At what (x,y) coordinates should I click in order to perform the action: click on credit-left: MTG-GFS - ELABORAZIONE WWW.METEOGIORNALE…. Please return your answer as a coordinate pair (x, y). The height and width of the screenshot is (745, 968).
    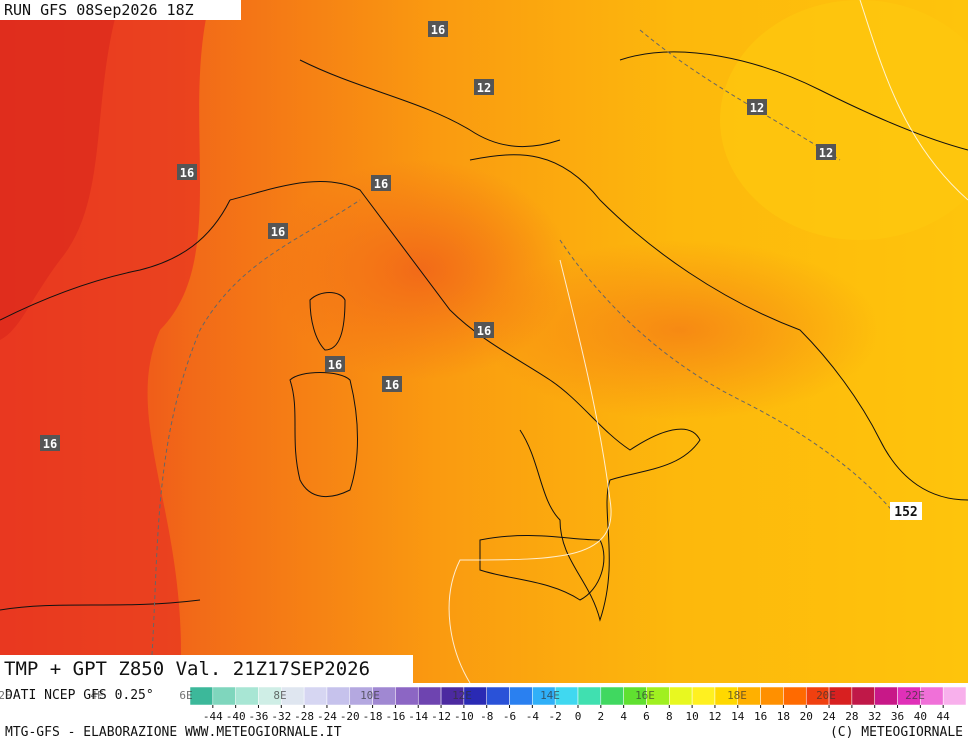
    Looking at the image, I should click on (173, 732).